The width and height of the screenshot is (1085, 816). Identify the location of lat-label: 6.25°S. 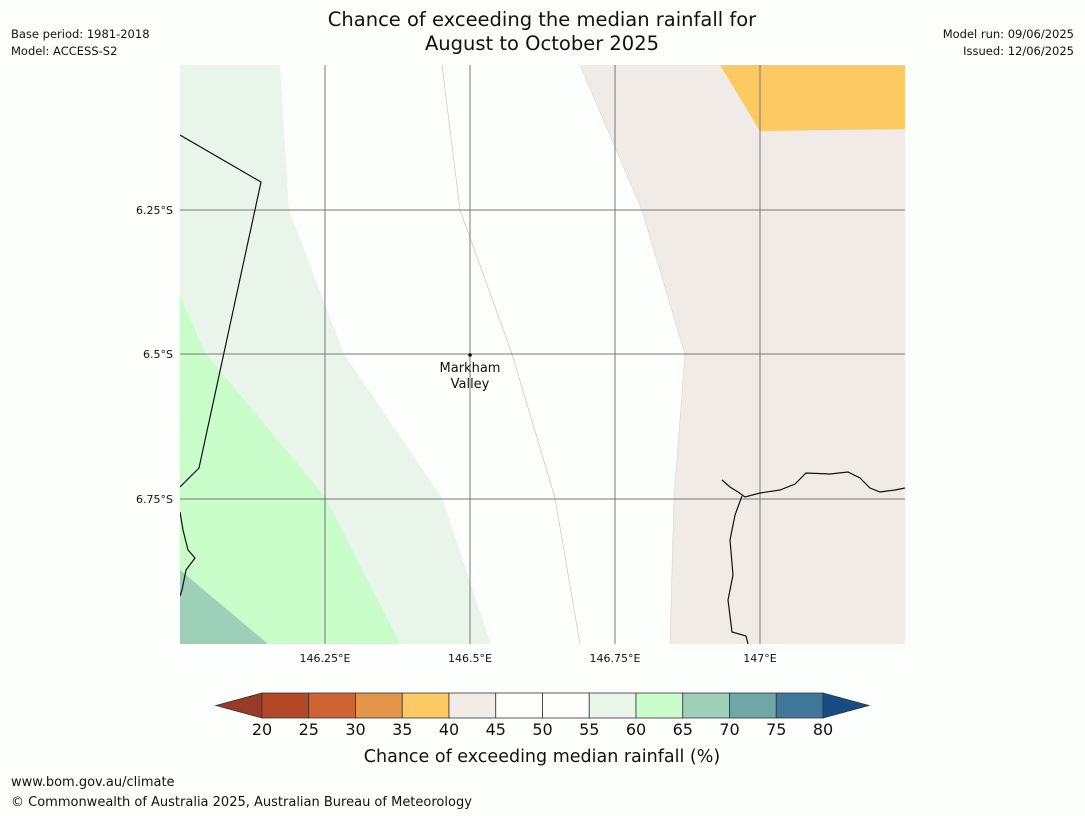
(154, 210).